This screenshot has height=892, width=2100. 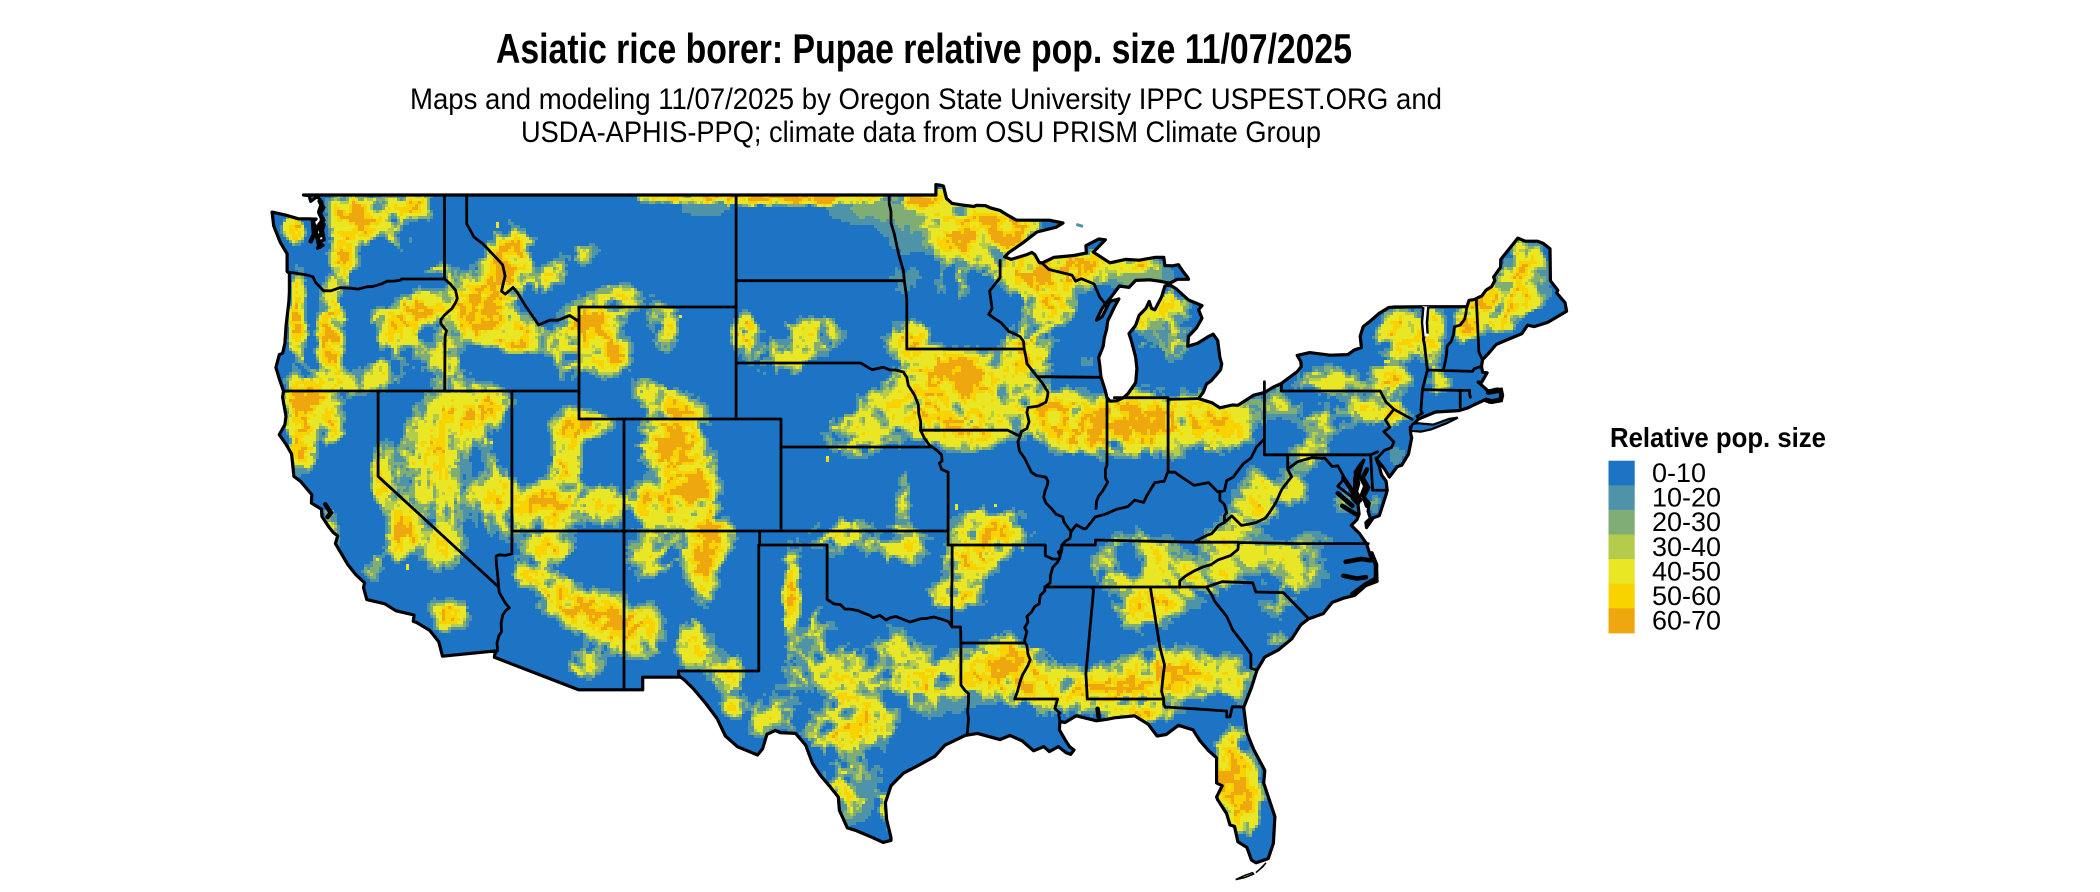 What do you see at coordinates (1686, 571) in the screenshot?
I see `svg-text: 40-50` at bounding box center [1686, 571].